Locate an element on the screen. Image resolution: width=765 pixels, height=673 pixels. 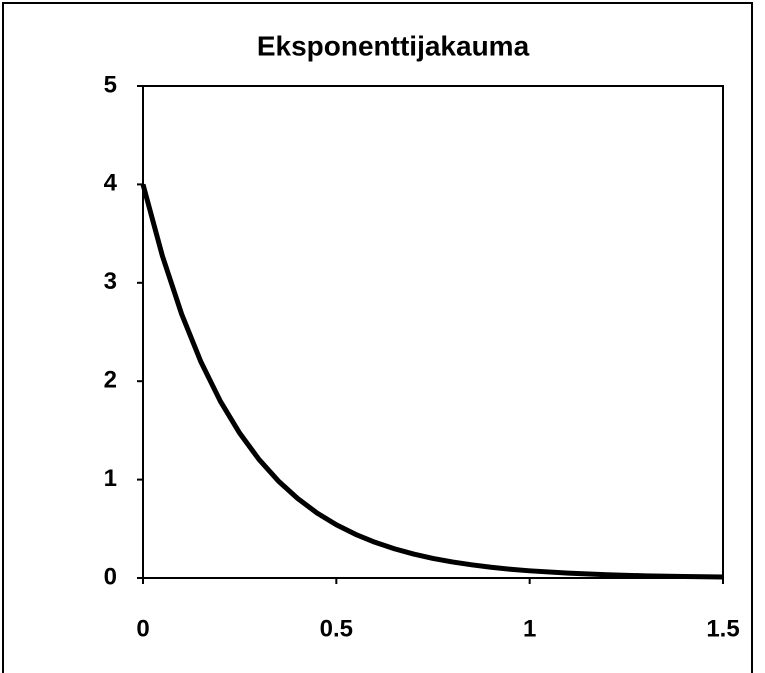
y-tick-label: 4 is located at coordinates (111, 183).